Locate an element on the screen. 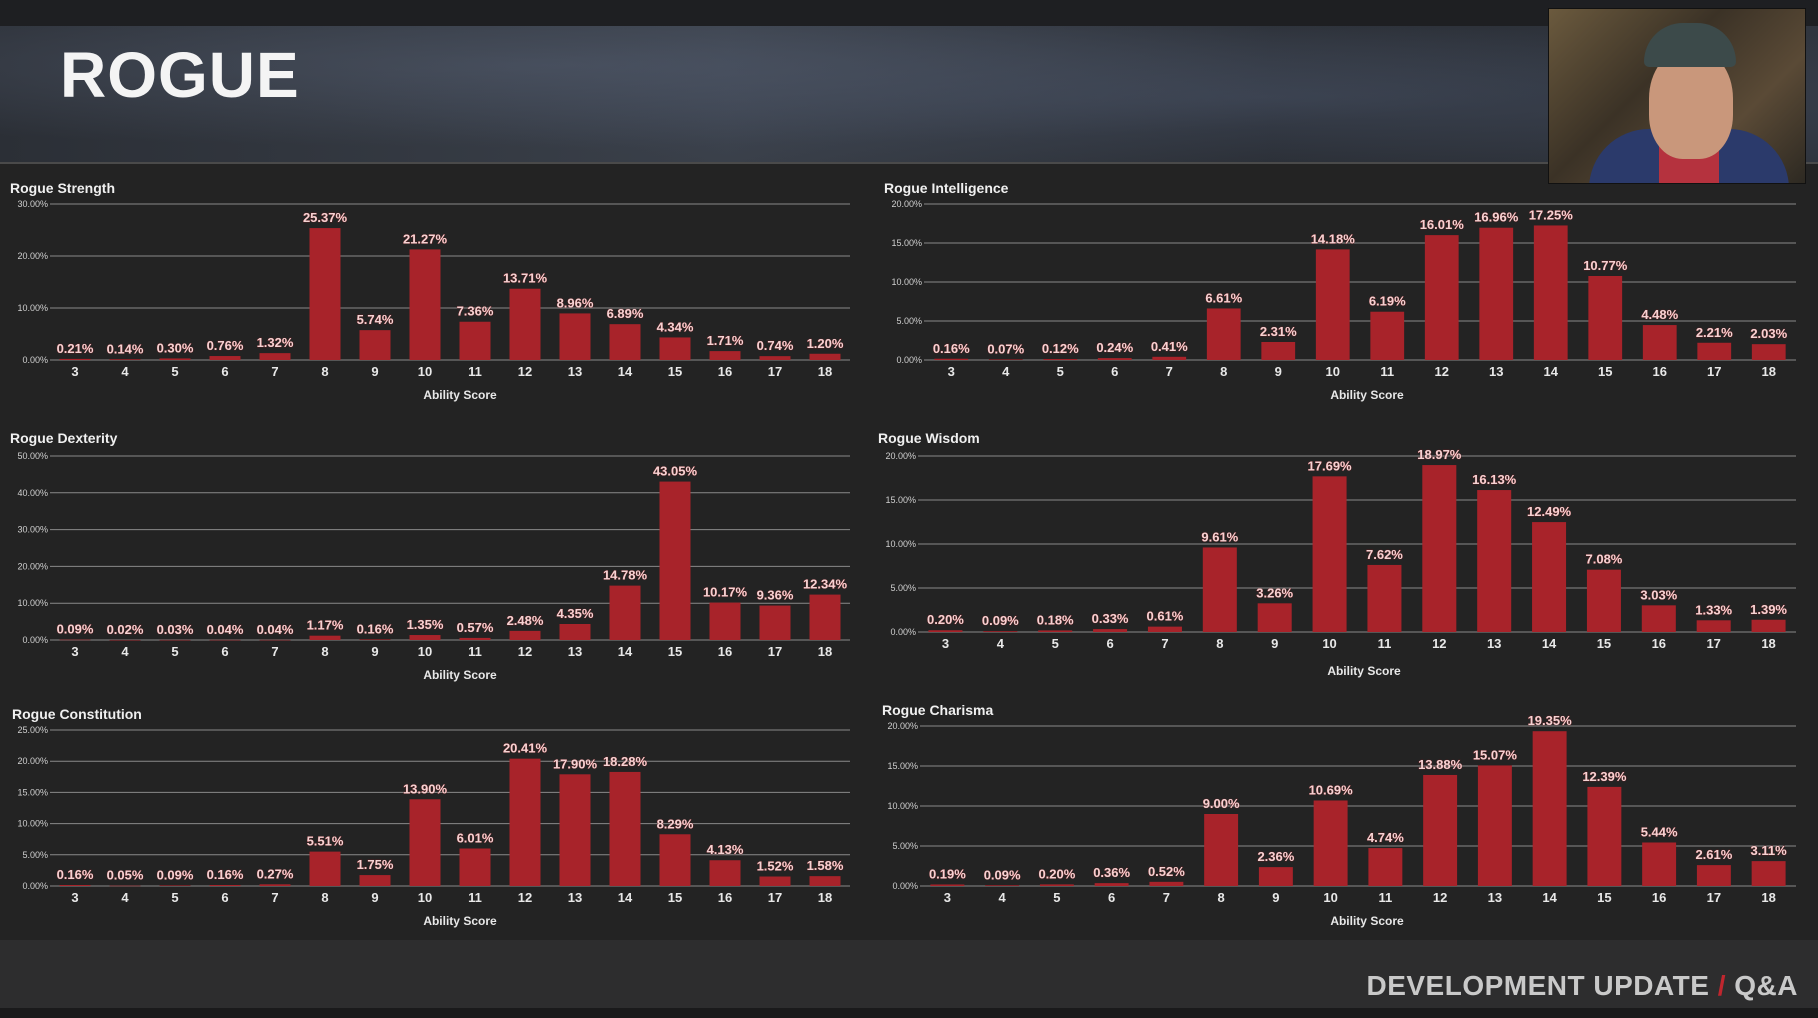 The width and height of the screenshot is (1818, 1018). data-label: 1.39% is located at coordinates (1768, 609).